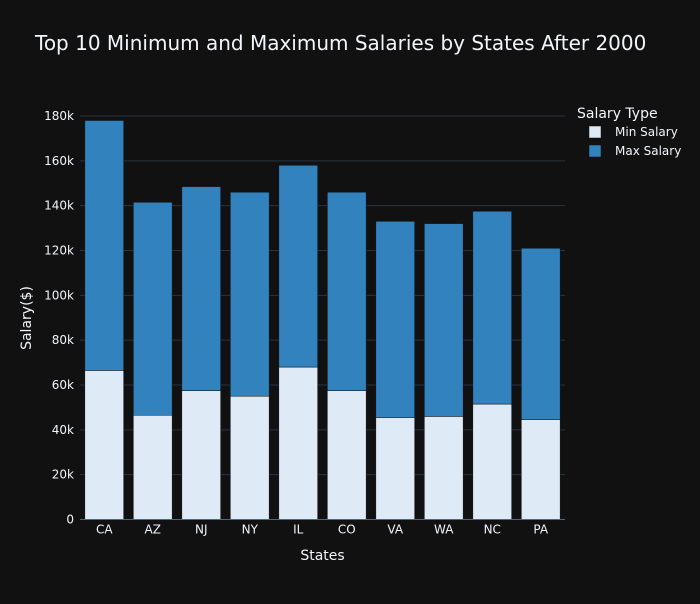 The image size is (700, 604). What do you see at coordinates (347, 291) in the screenshot?
I see `bar-max-salary-co` at bounding box center [347, 291].